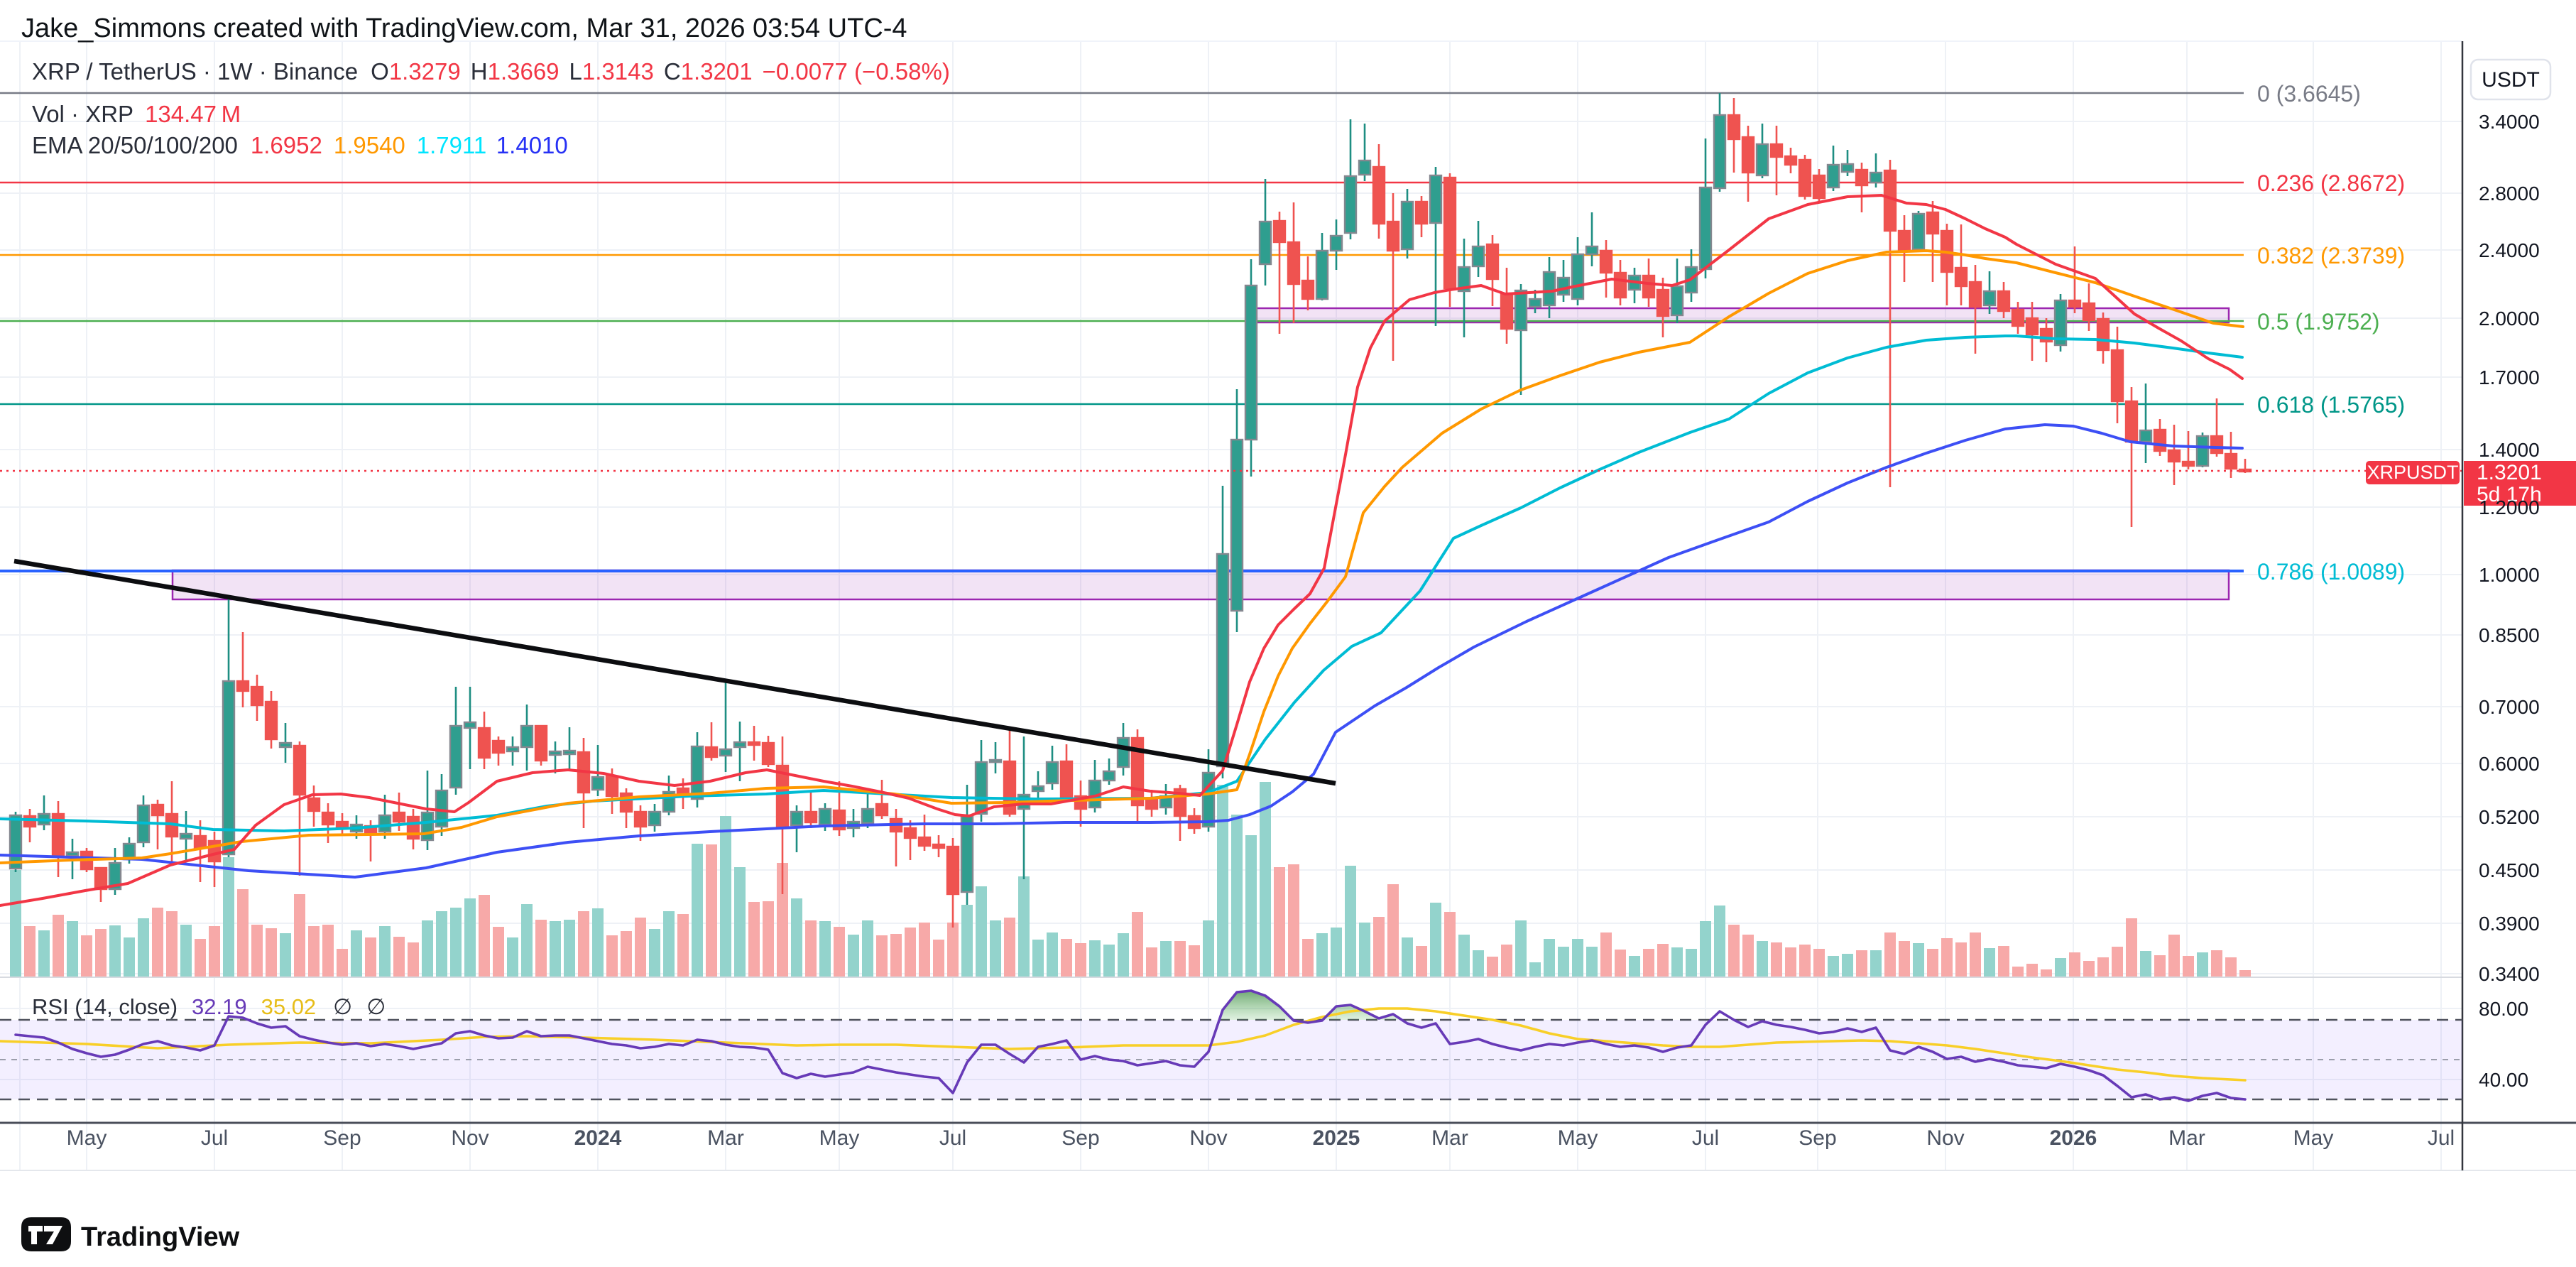 The width and height of the screenshot is (2576, 1267). Describe the element at coordinates (2073, 1138) in the screenshot. I see `svg-text: 2026` at that location.